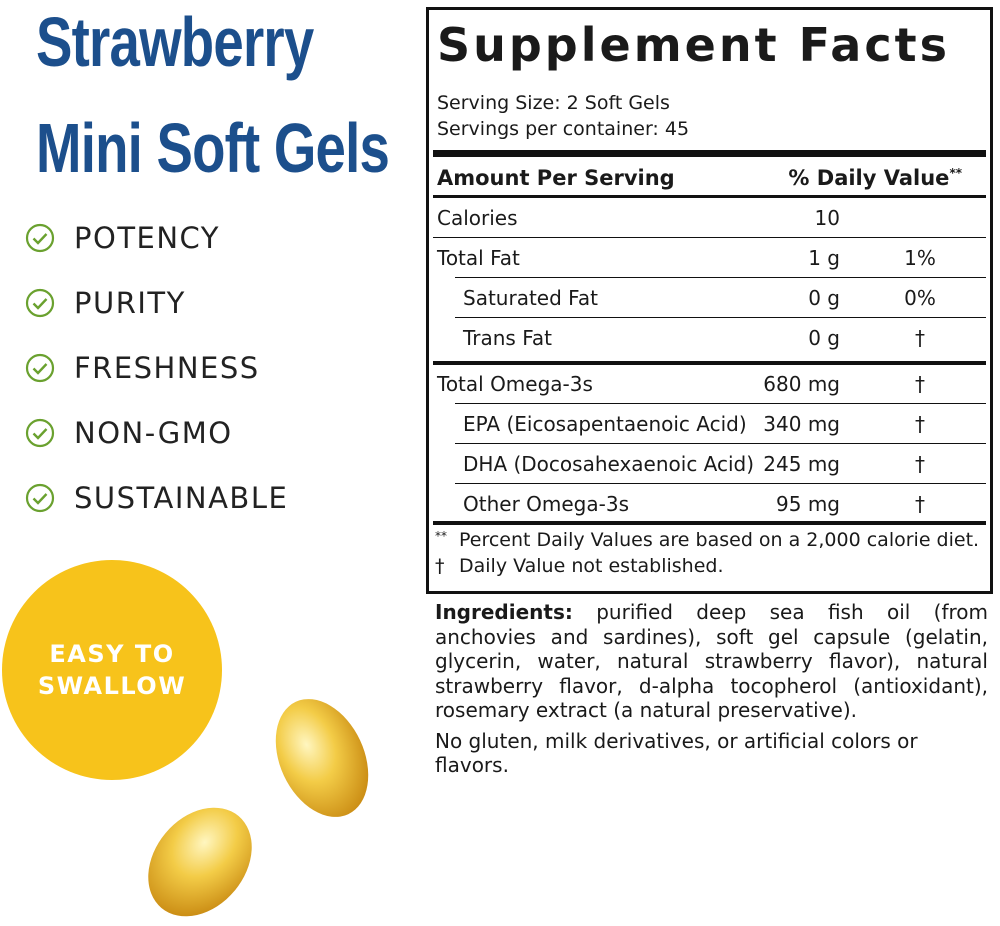  What do you see at coordinates (827, 218) in the screenshot?
I see `amount: 10` at bounding box center [827, 218].